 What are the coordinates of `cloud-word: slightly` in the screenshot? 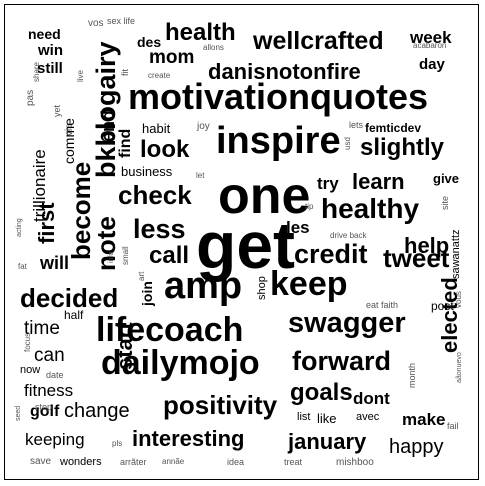 It's located at (402, 147).